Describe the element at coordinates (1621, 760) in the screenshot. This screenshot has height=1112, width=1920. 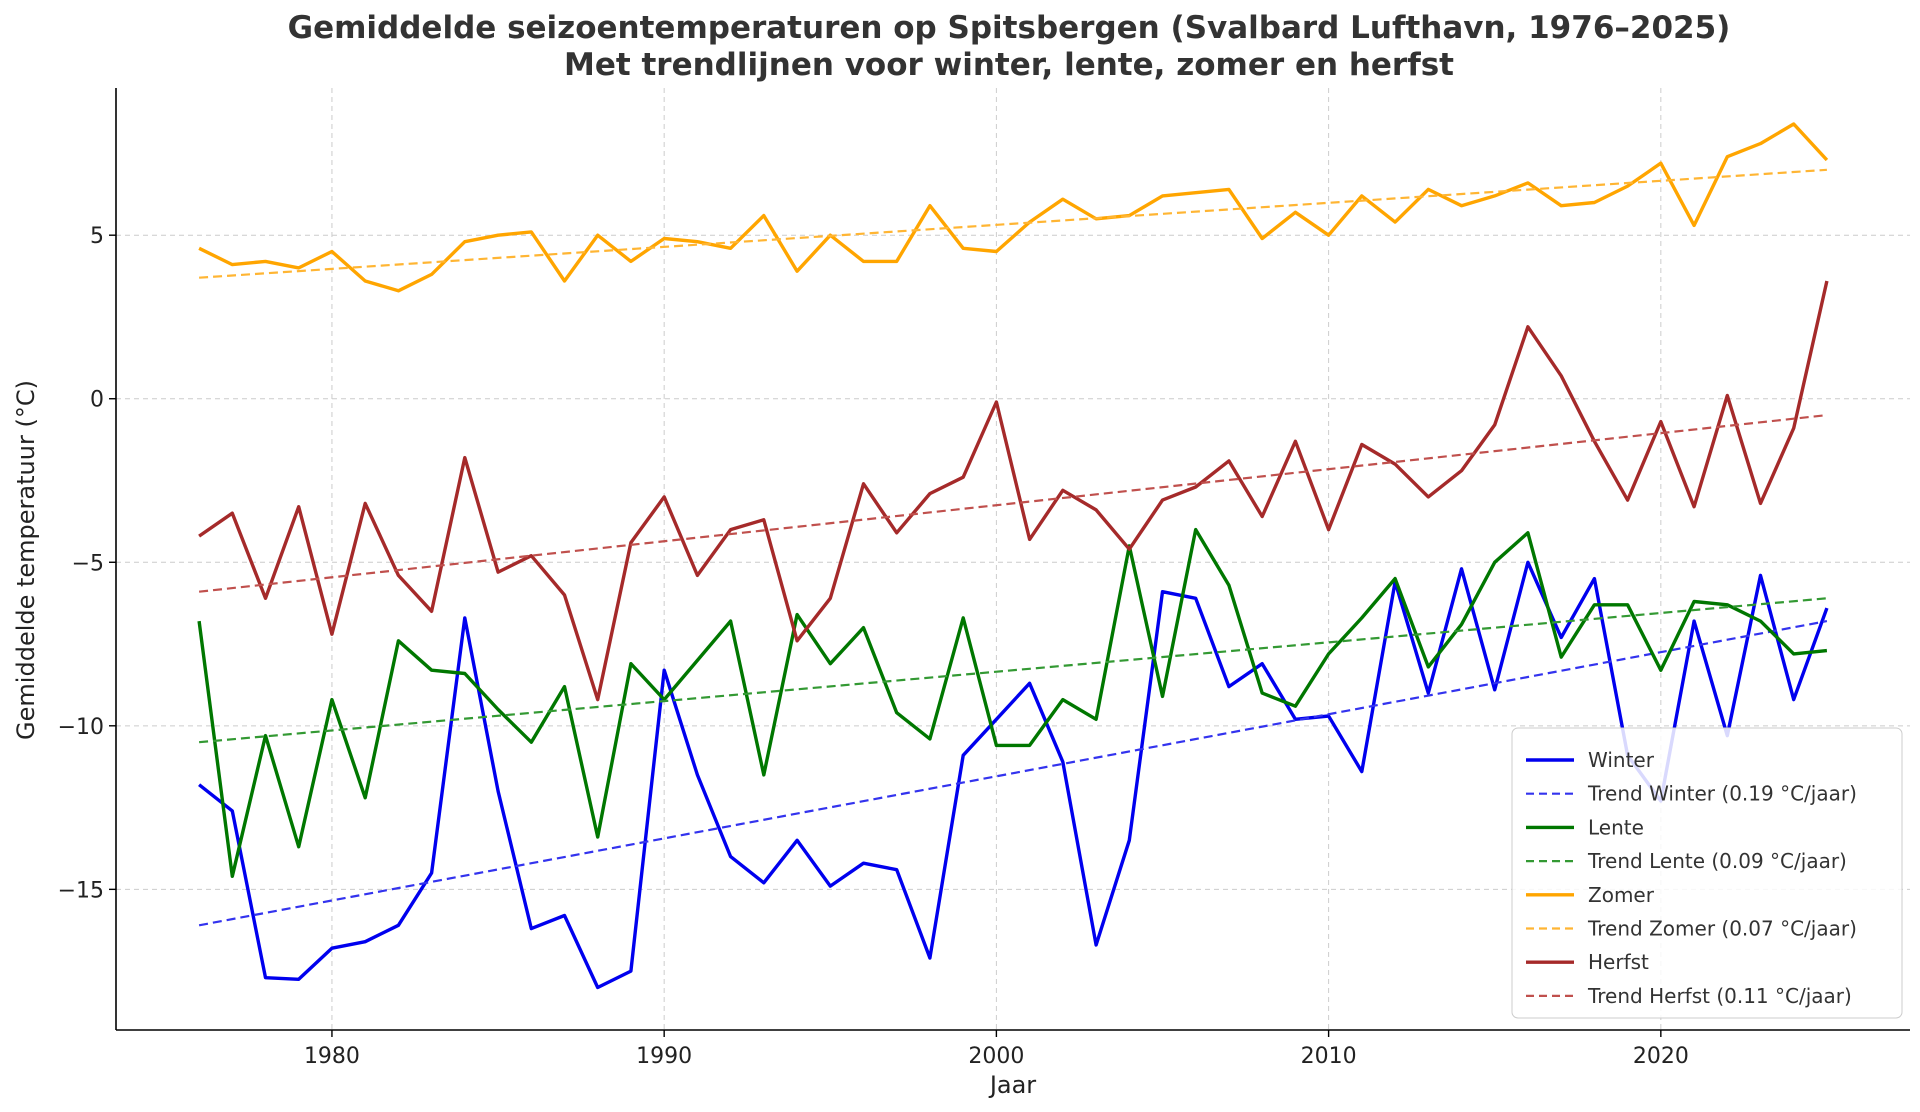
I see `legend-label: Winter` at that location.